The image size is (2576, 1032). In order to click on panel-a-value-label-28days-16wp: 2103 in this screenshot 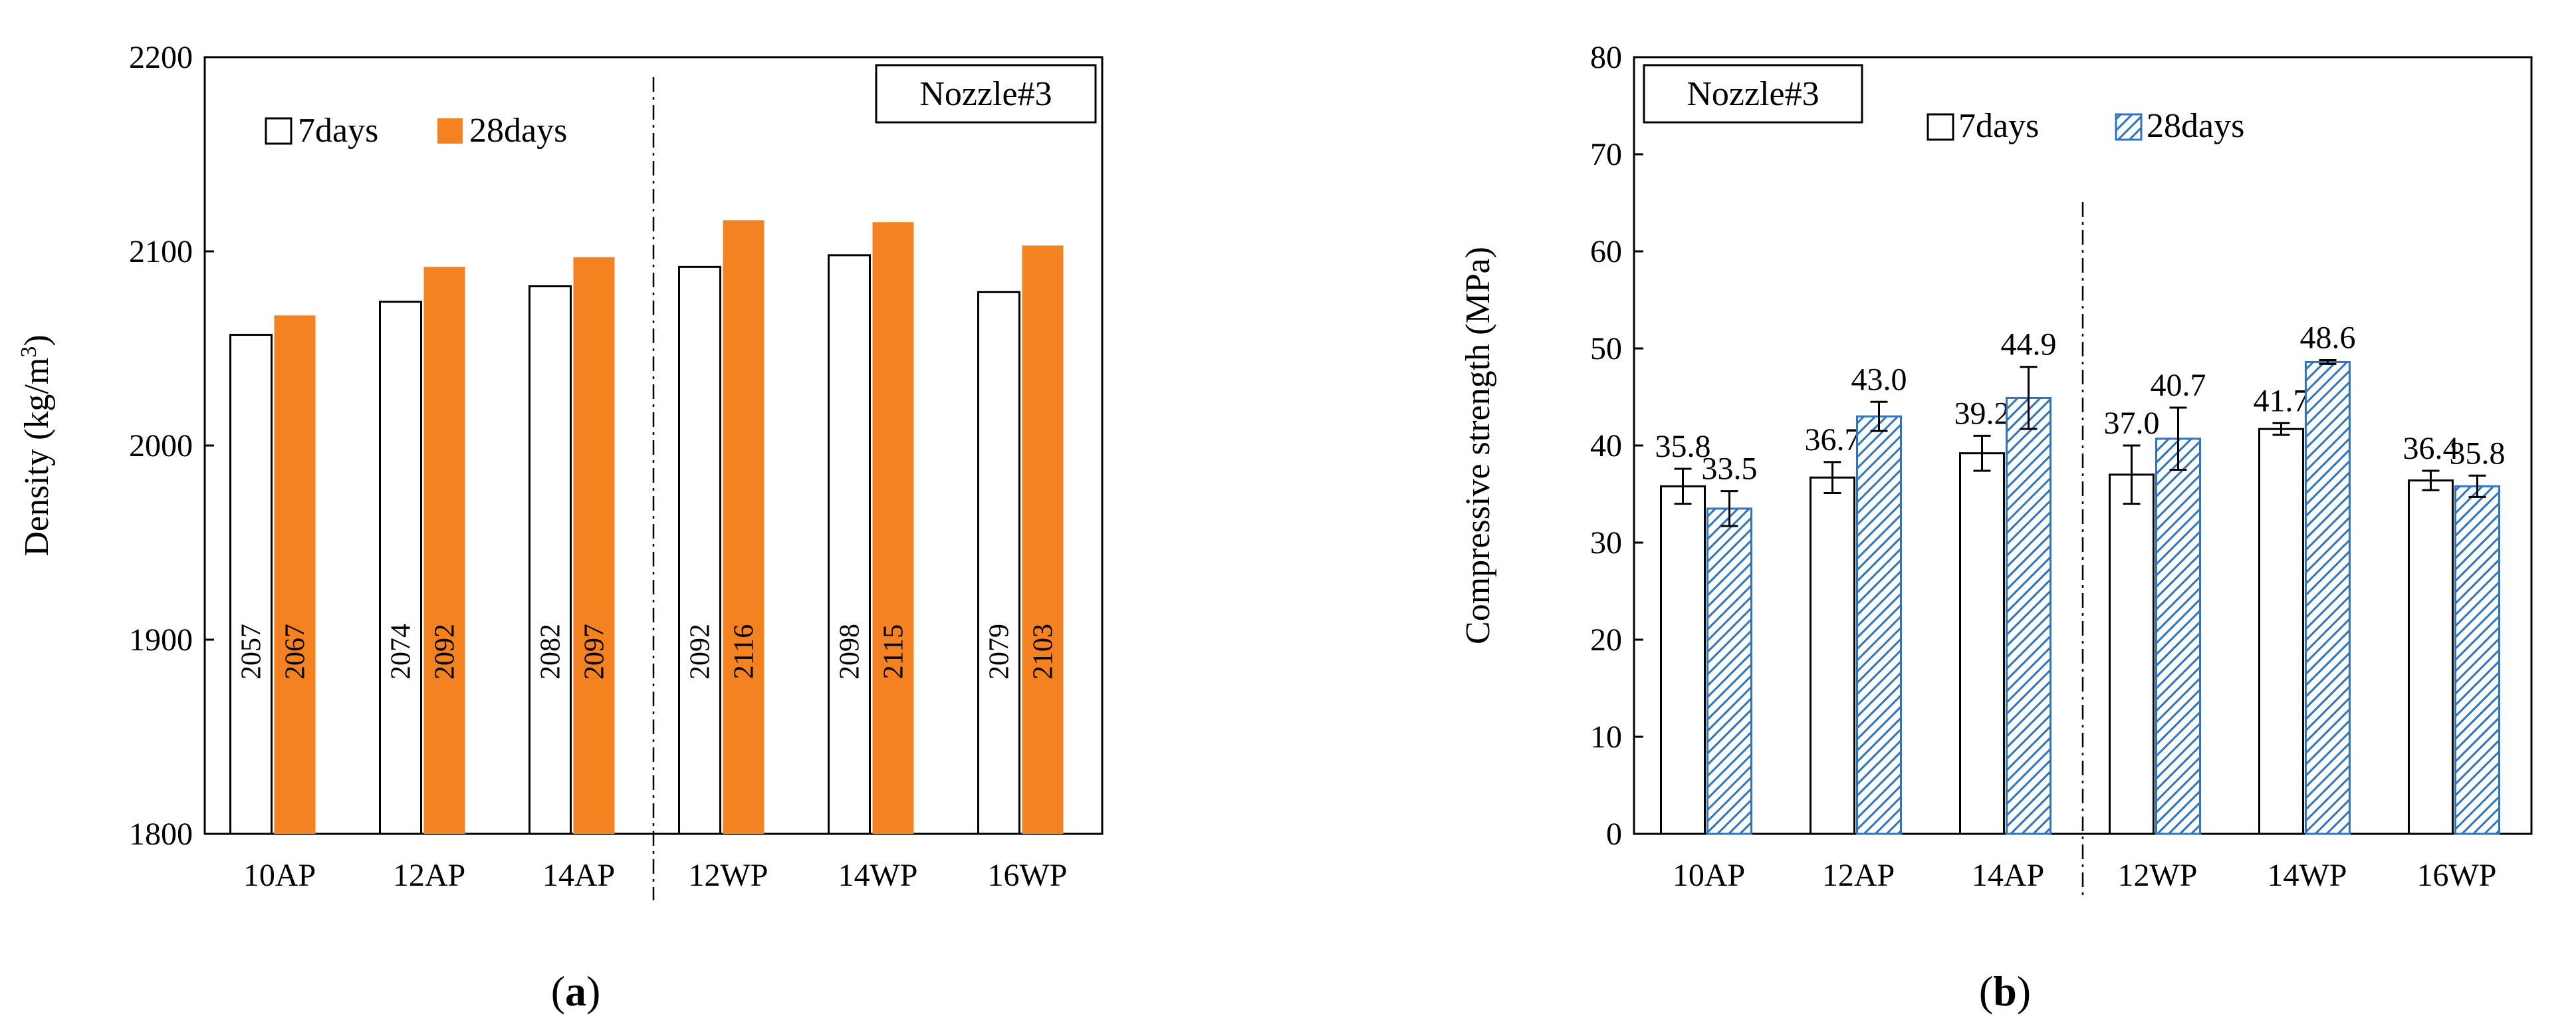, I will do `click(1043, 652)`.